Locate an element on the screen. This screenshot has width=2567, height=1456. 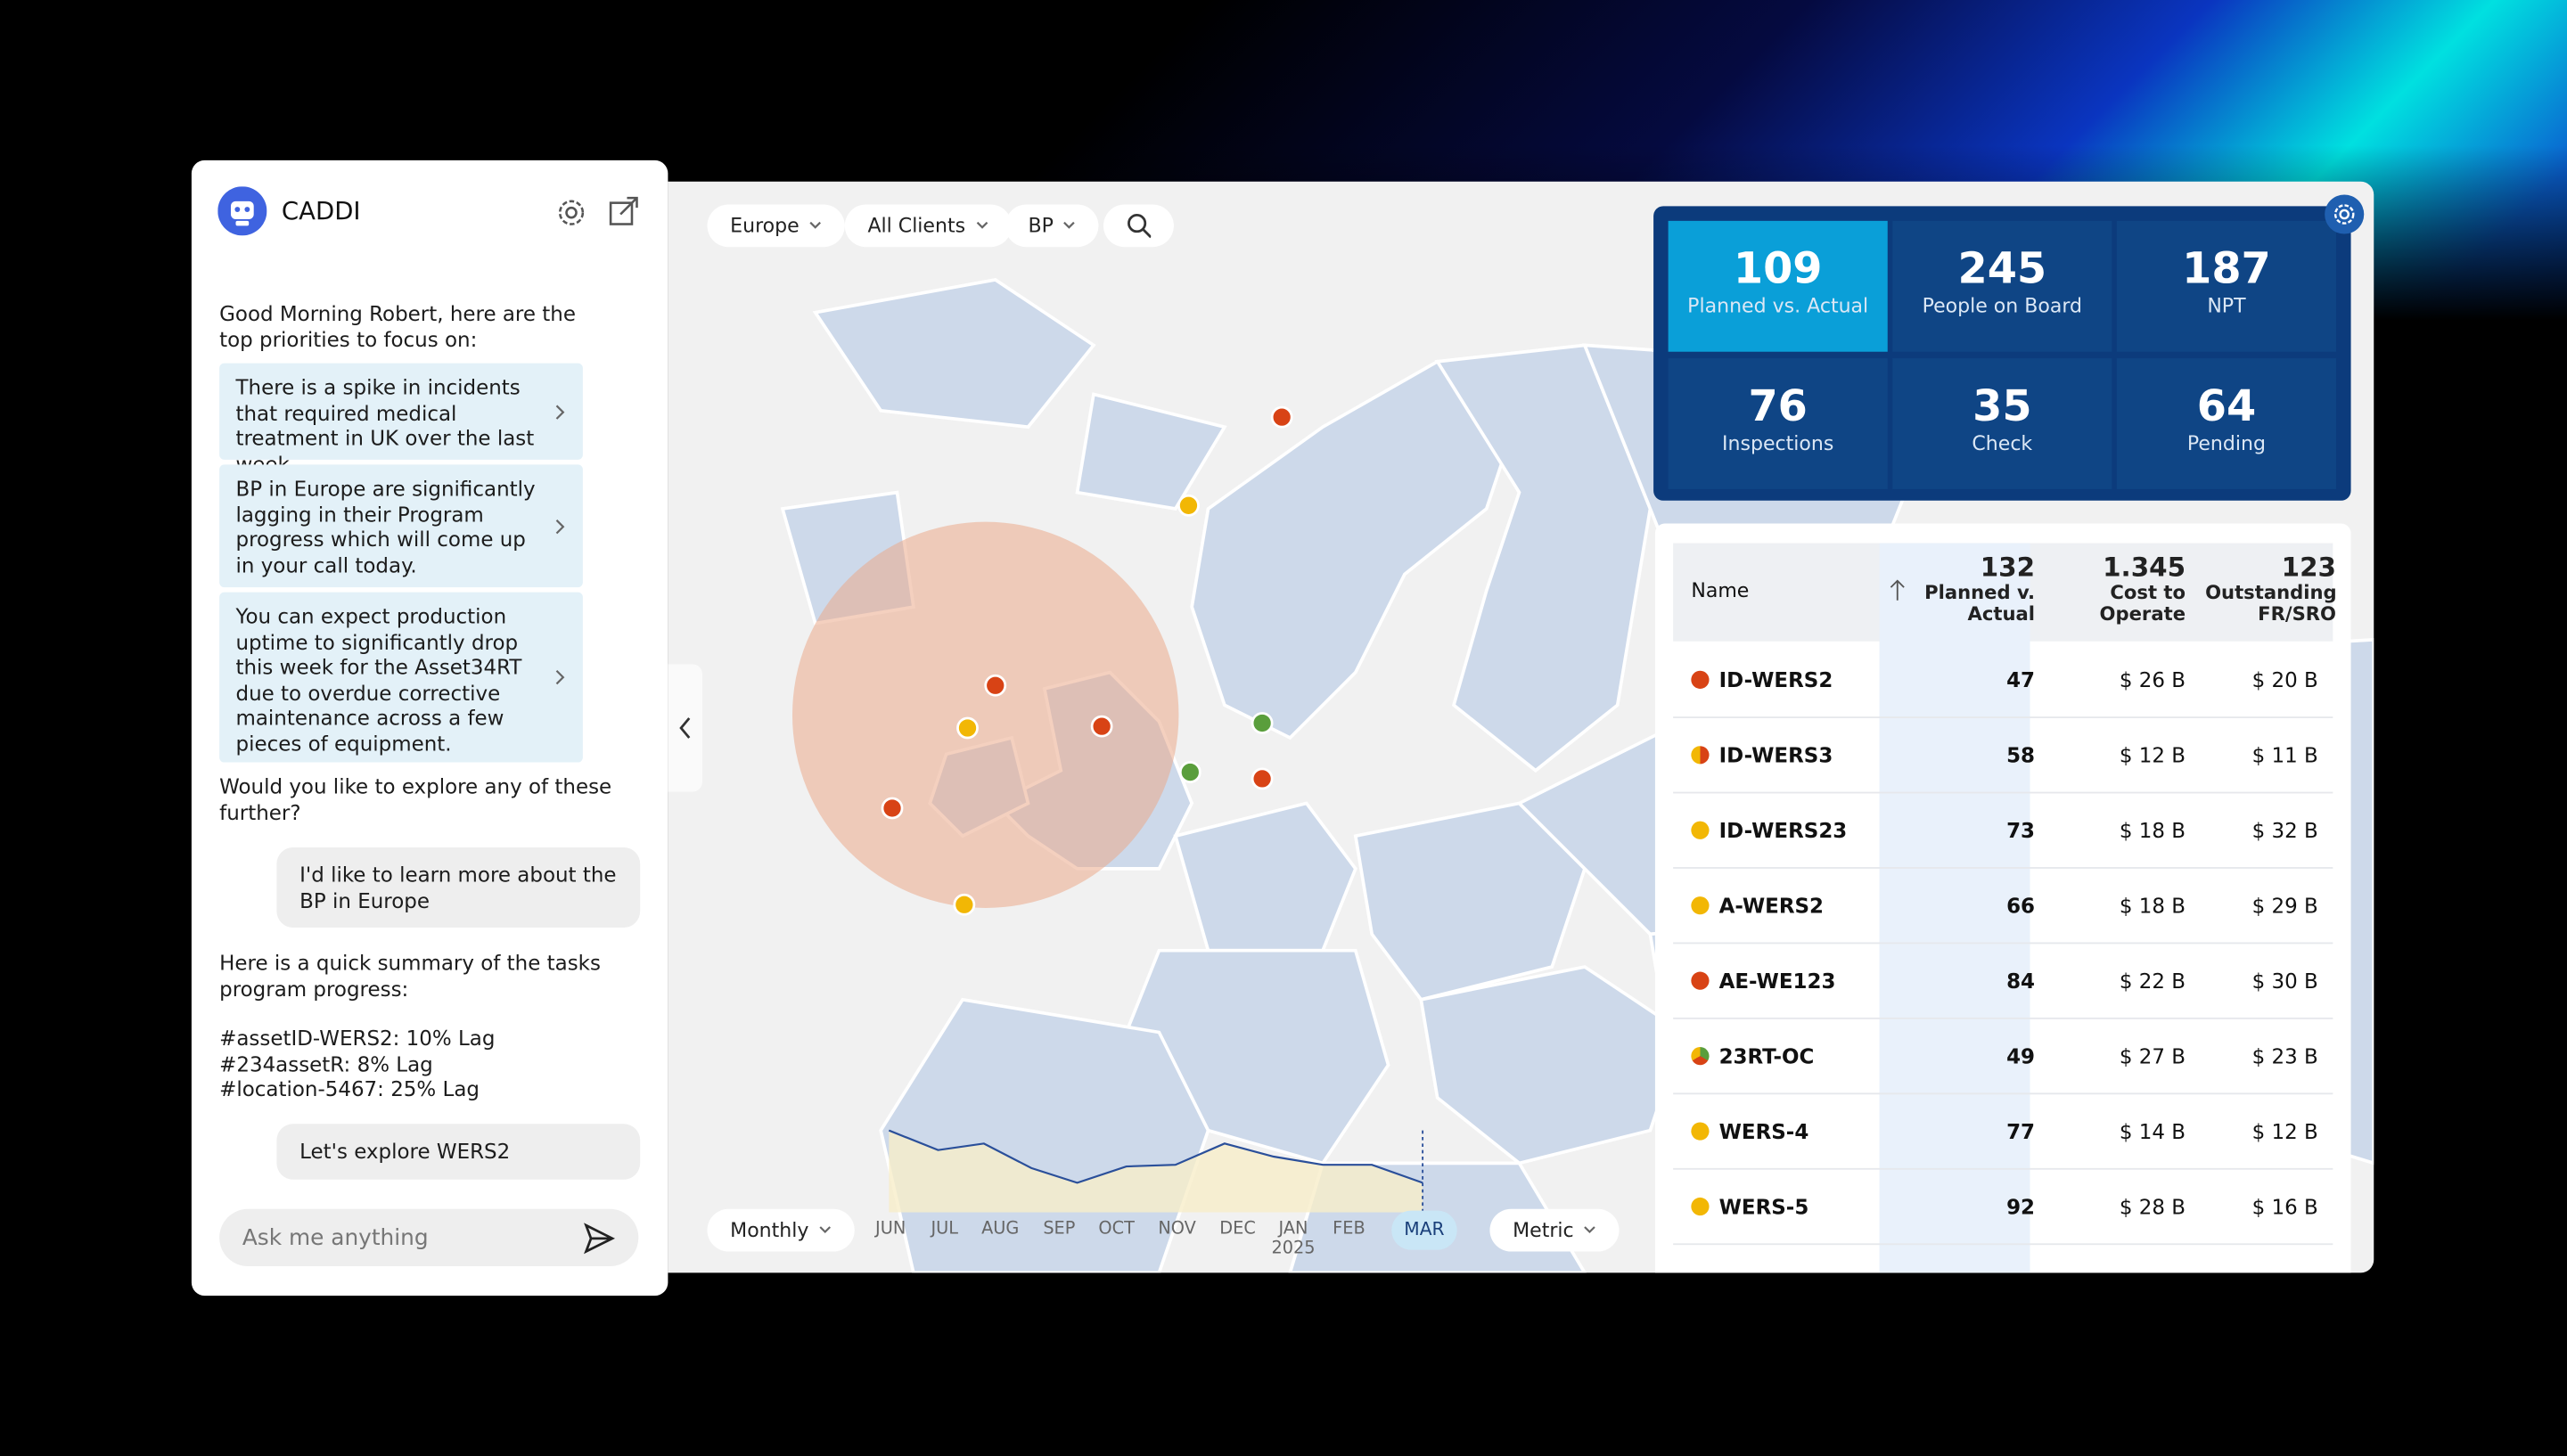
table-row: A-WERS2 66 $ 18 B $ 29 B is located at coordinates (2003, 907).